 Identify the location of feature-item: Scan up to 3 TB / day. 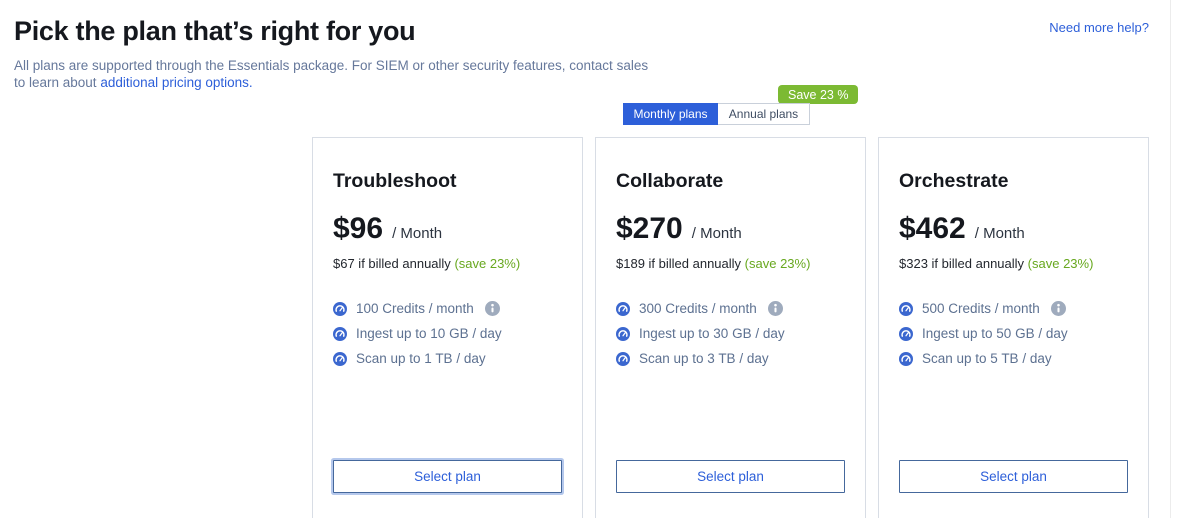
(730, 358).